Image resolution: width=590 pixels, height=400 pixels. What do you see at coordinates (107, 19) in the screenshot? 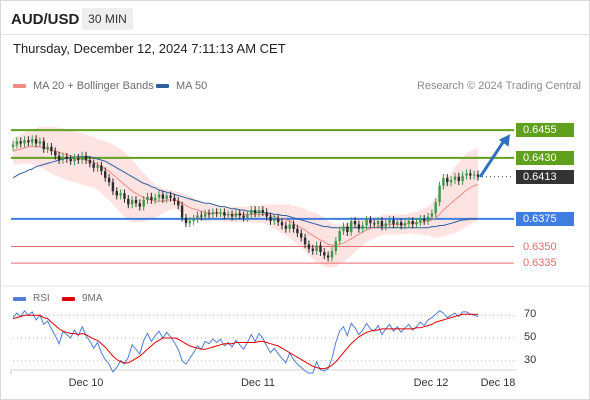
I see `timeframe-button: 30 MIN` at bounding box center [107, 19].